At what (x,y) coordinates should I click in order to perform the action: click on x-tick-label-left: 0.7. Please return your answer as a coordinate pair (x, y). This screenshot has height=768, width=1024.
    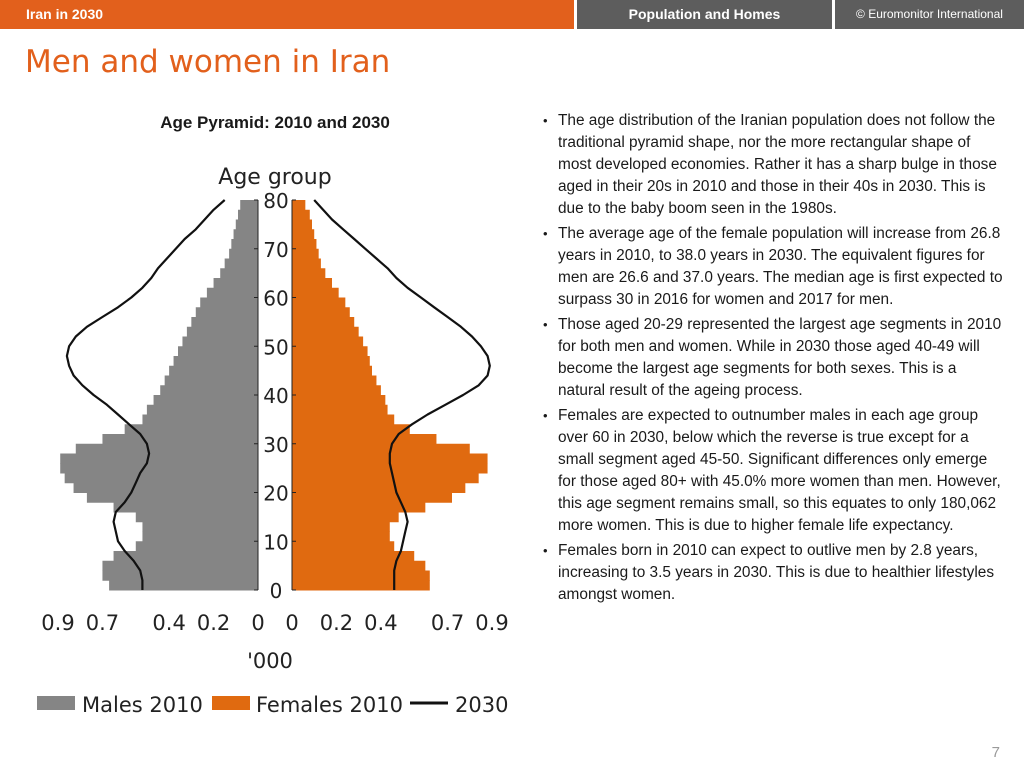
    Looking at the image, I should click on (102, 623).